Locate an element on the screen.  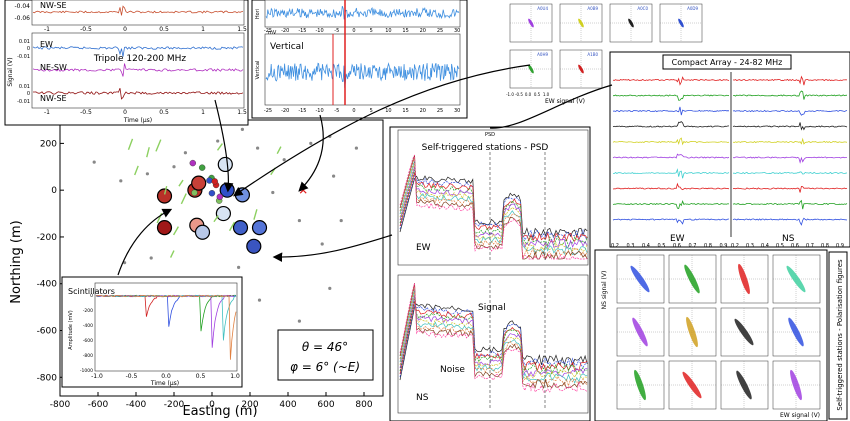
vertical-top-x-tick-label: 20 is located at coordinates (423, 31).